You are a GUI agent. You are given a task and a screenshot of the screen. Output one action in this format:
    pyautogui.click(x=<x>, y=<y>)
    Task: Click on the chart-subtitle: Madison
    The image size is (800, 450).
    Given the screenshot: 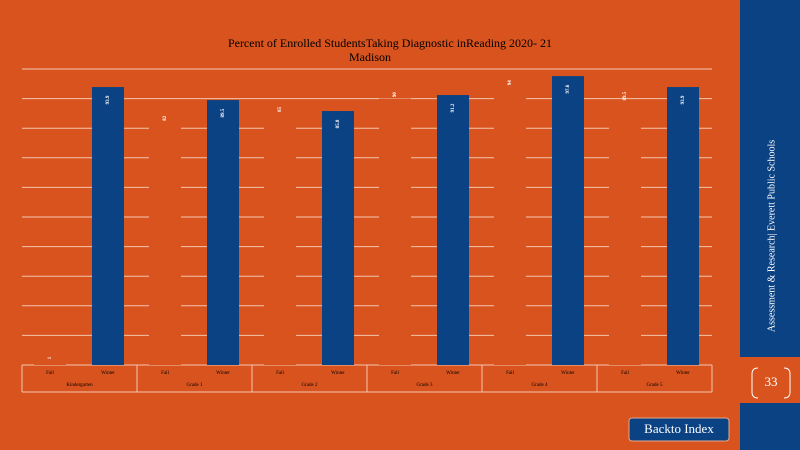 What is the action you would take?
    pyautogui.click(x=370, y=57)
    